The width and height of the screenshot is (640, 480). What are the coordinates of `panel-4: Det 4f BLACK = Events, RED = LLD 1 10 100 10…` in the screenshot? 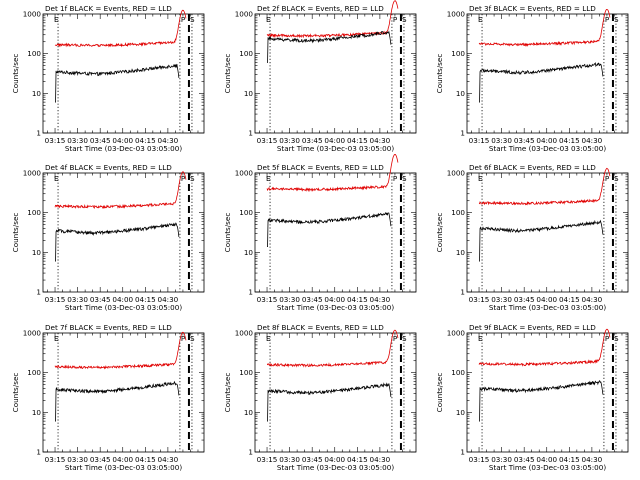 It's located at (108, 237).